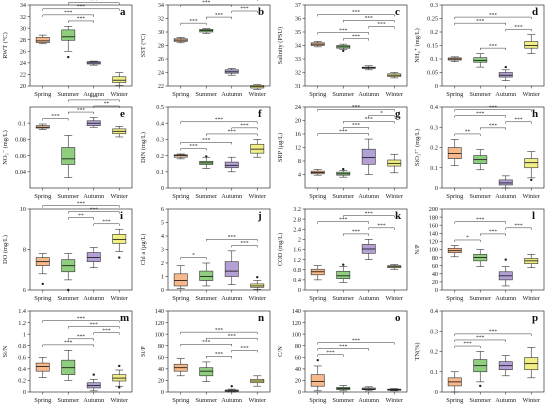  I want to click on panel-letter: h, so click(535, 114).